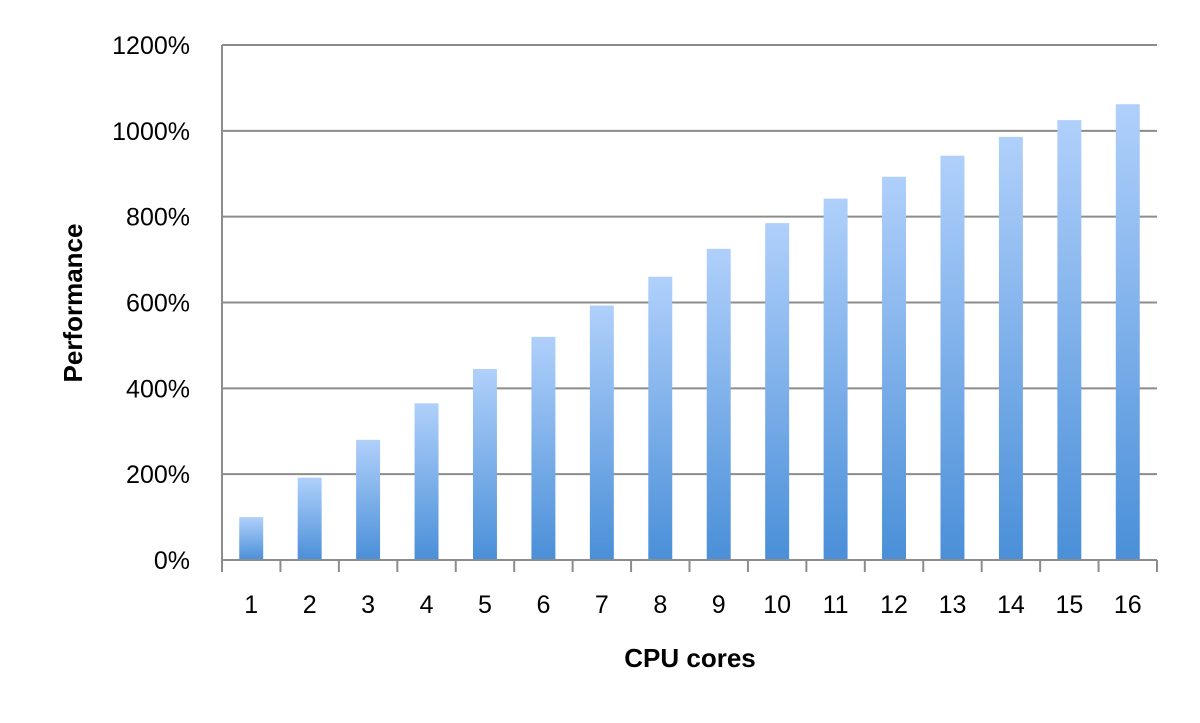 This screenshot has height=723, width=1200. Describe the element at coordinates (73, 303) in the screenshot. I see `y-axis-title: Performance` at that location.